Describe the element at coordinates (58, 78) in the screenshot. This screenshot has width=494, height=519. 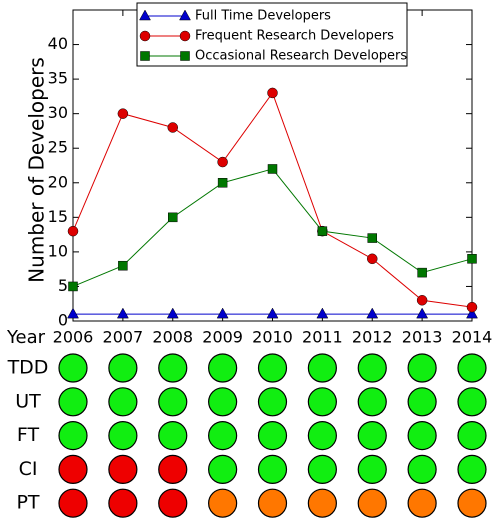
I see `y-tick-label: 35` at that location.